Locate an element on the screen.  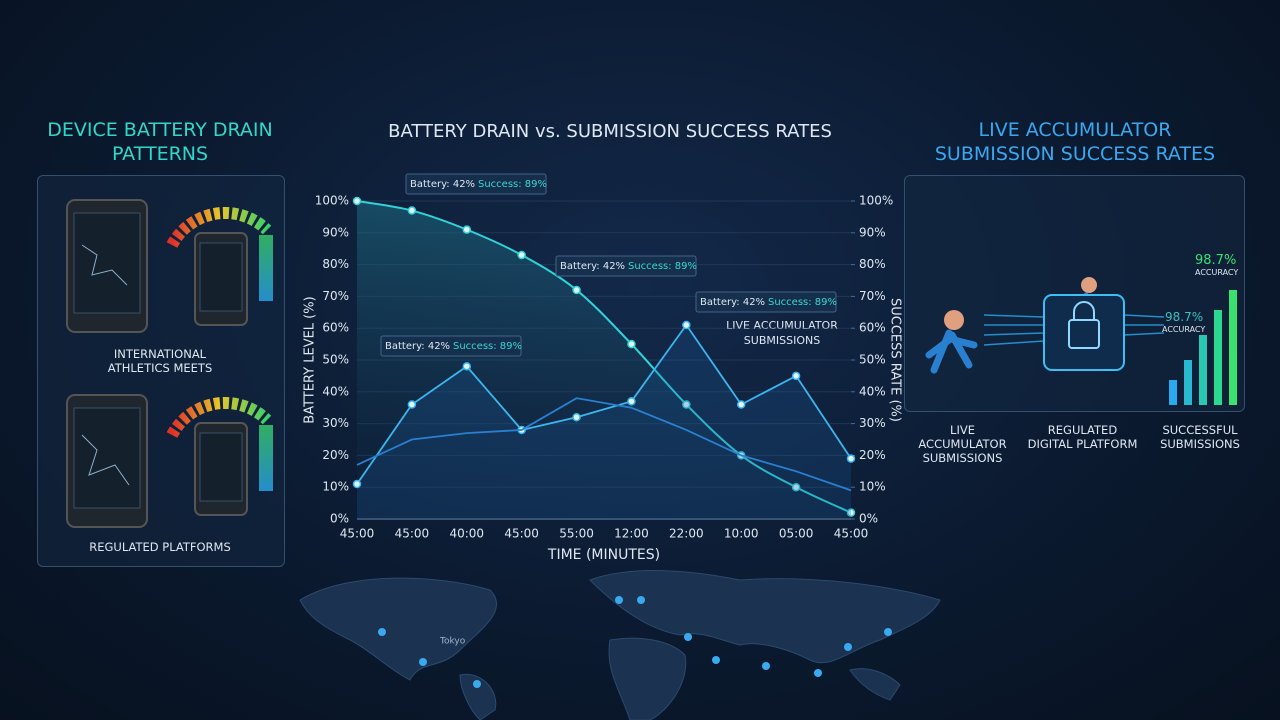
platform-graphics is located at coordinates (1081, 341).